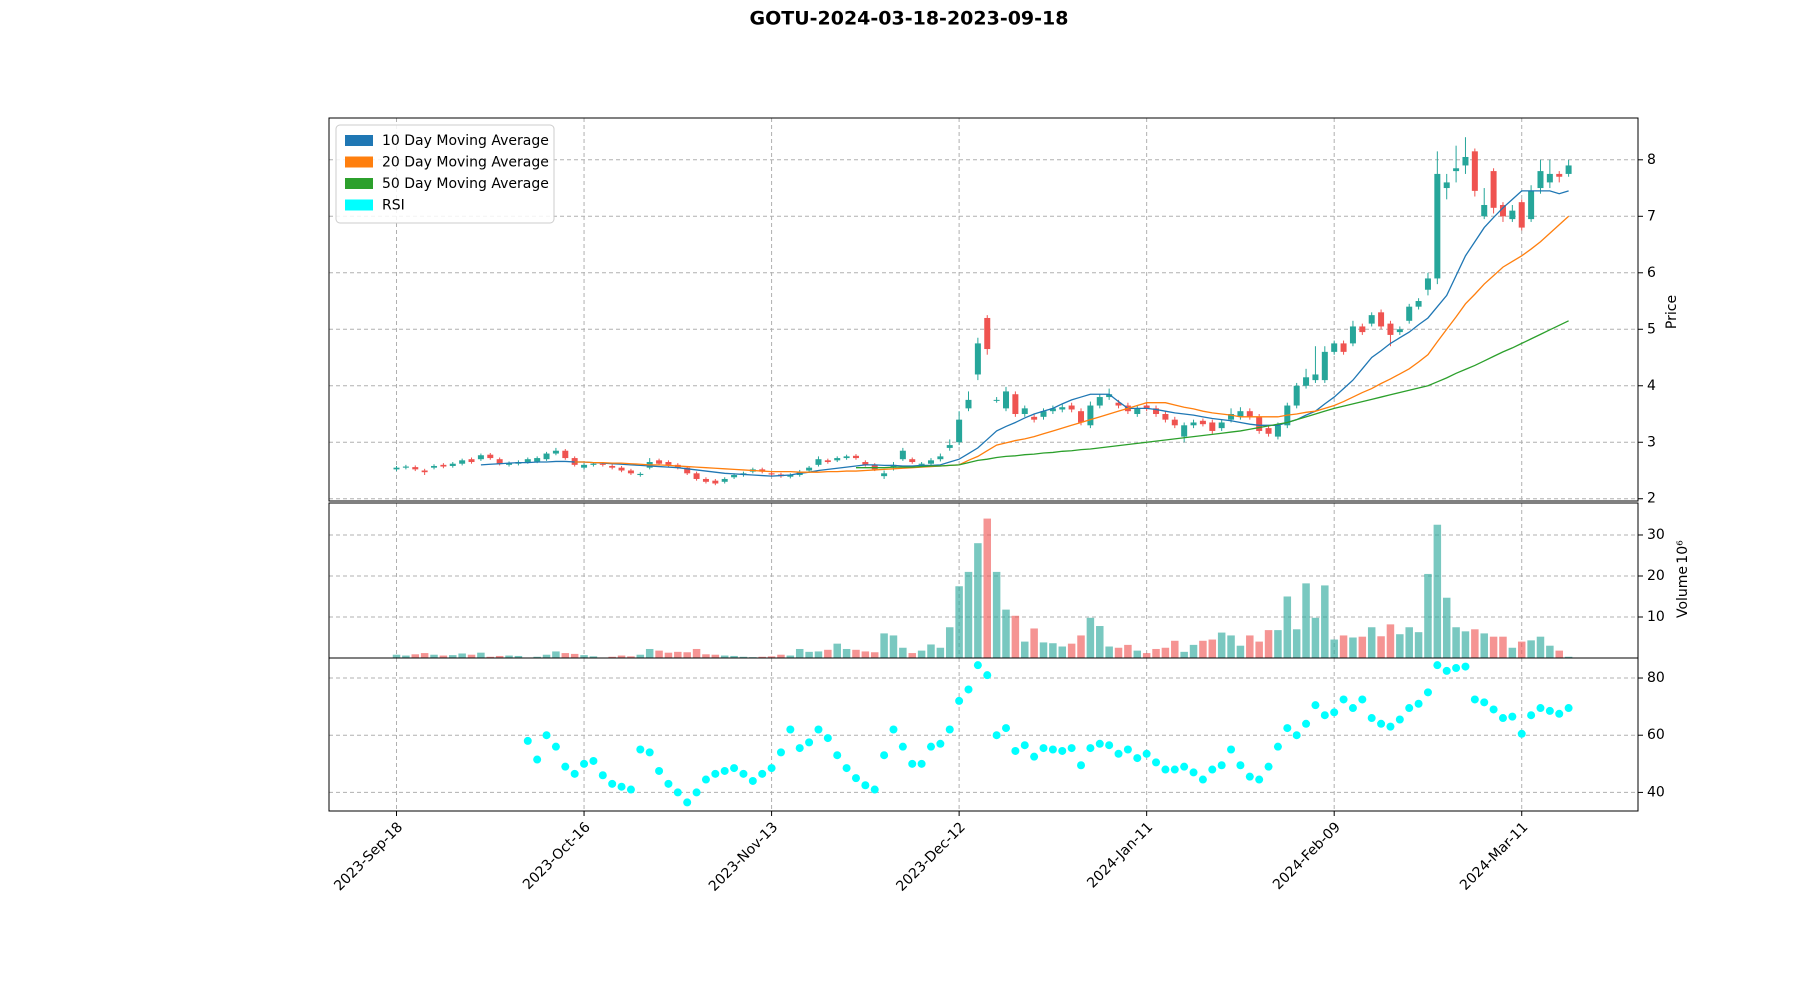 Image resolution: width=1800 pixels, height=1000 pixels. I want to click on y-tick-label: 8, so click(1651, 160).